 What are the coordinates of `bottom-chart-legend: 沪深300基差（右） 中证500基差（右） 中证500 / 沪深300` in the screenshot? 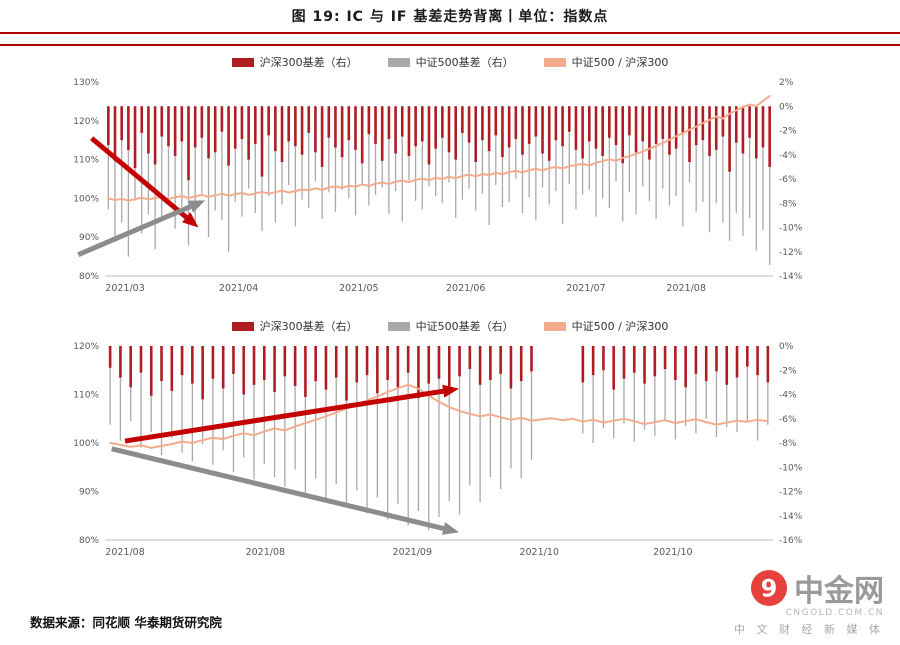 It's located at (450, 326).